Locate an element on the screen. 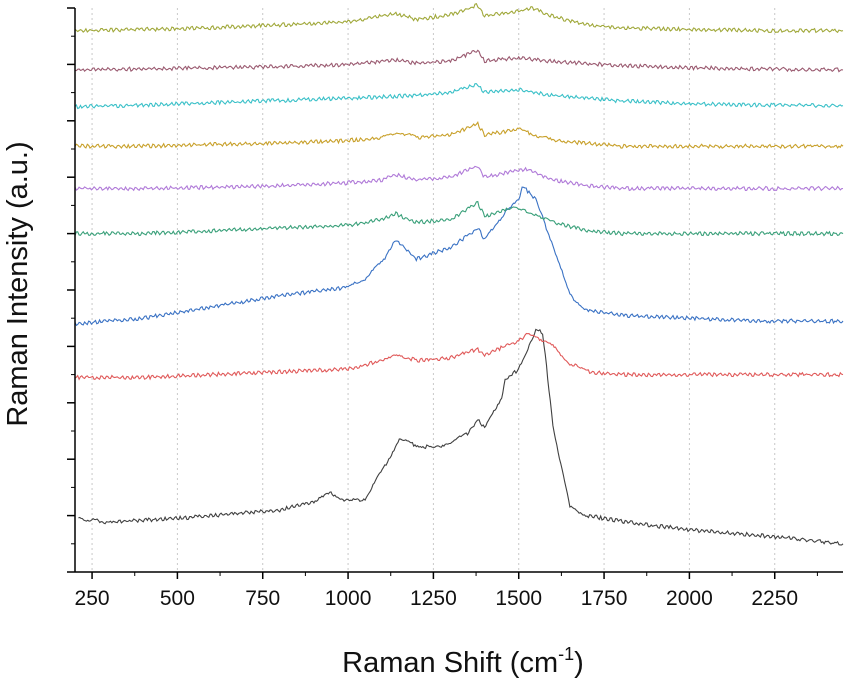  x-tick-label: 1750 is located at coordinates (604, 598).